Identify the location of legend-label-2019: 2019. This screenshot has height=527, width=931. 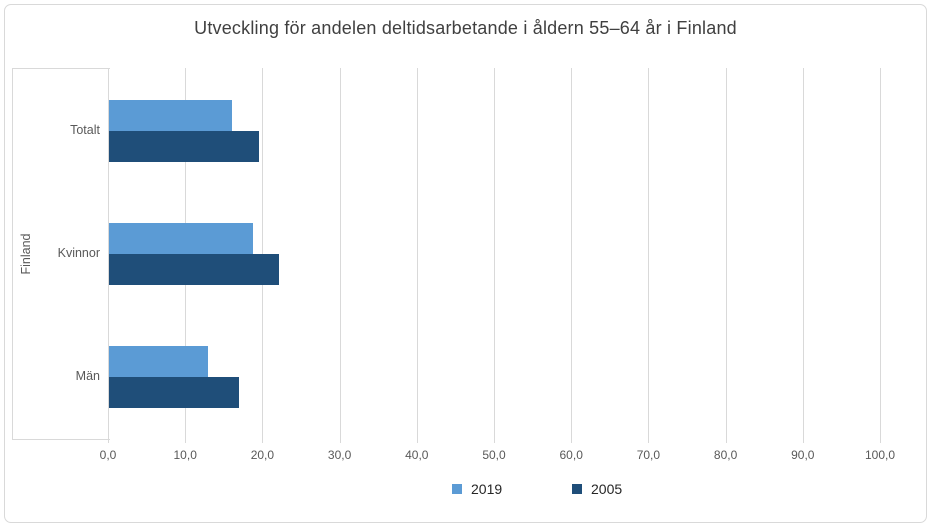
(487, 489).